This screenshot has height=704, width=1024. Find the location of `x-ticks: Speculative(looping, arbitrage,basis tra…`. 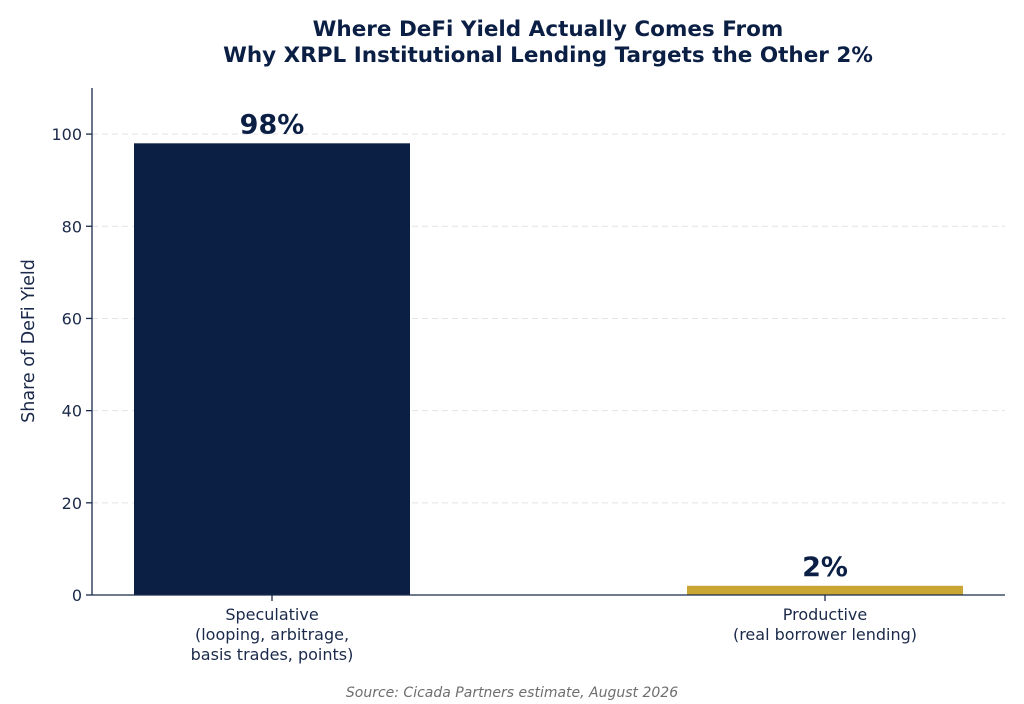

x-ticks: Speculative(looping, arbitrage,basis tra… is located at coordinates (554, 629).